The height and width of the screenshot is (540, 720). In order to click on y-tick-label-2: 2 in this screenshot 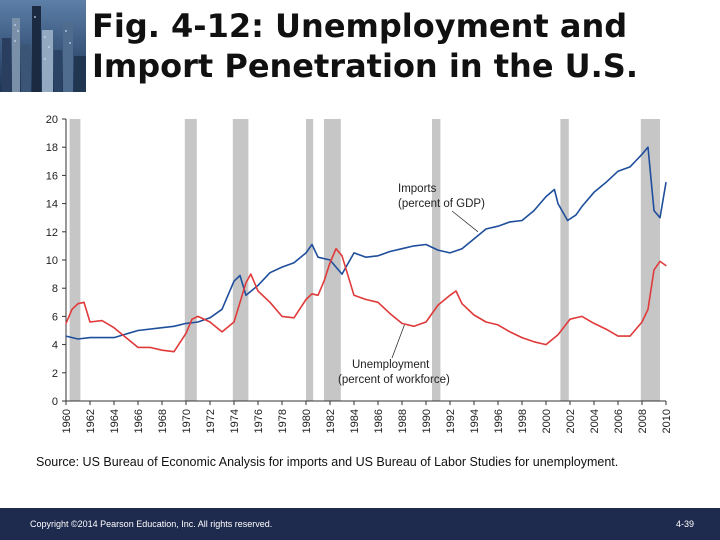, I will do `click(55, 374)`.